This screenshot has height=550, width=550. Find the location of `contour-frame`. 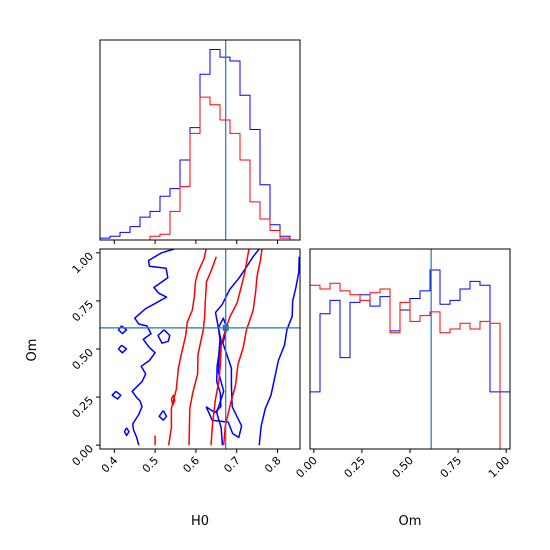

contour-frame is located at coordinates (200, 349).